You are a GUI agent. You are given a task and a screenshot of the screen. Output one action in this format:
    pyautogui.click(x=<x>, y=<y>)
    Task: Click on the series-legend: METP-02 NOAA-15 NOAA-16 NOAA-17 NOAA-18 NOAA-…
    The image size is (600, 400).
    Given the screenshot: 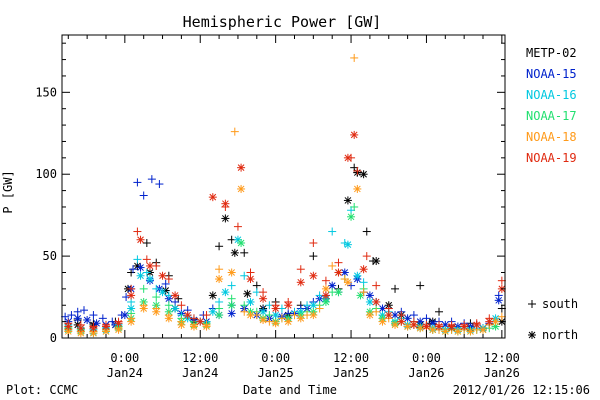 What is the action you would take?
    pyautogui.click(x=551, y=105)
    